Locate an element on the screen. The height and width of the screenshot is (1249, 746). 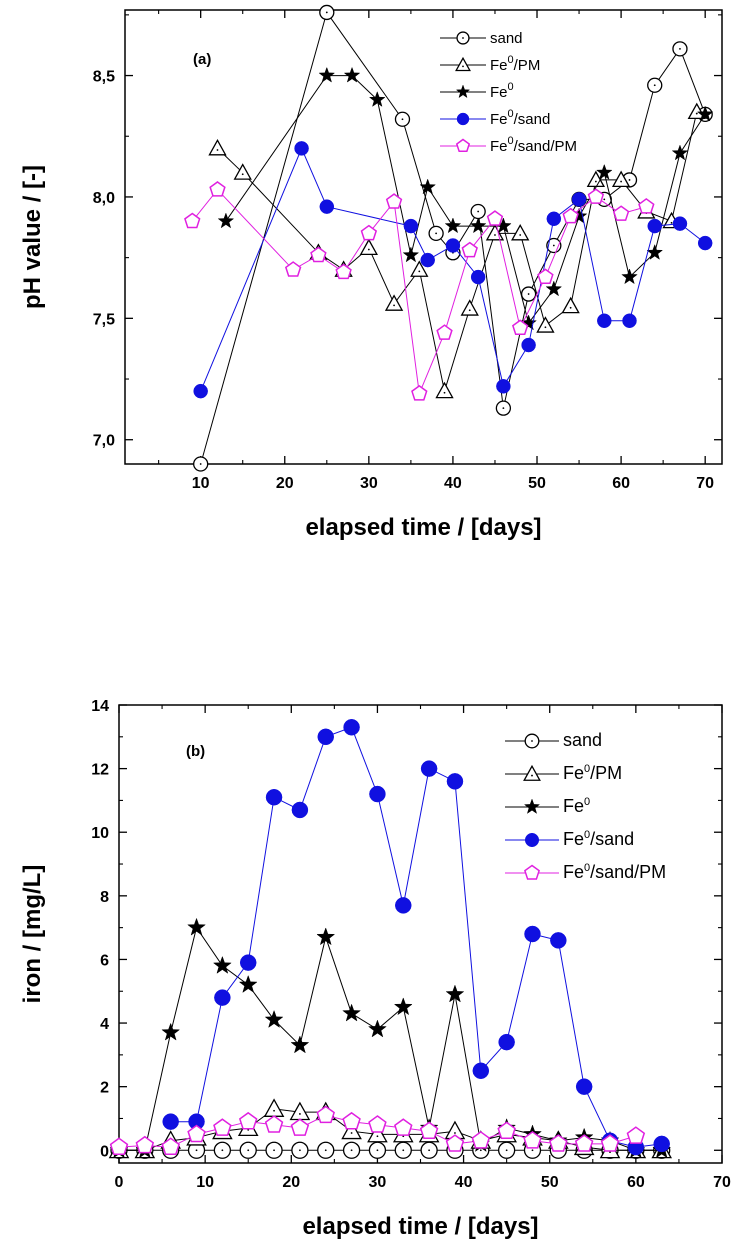
x-tick-label: 10 is located at coordinates (205, 1182).